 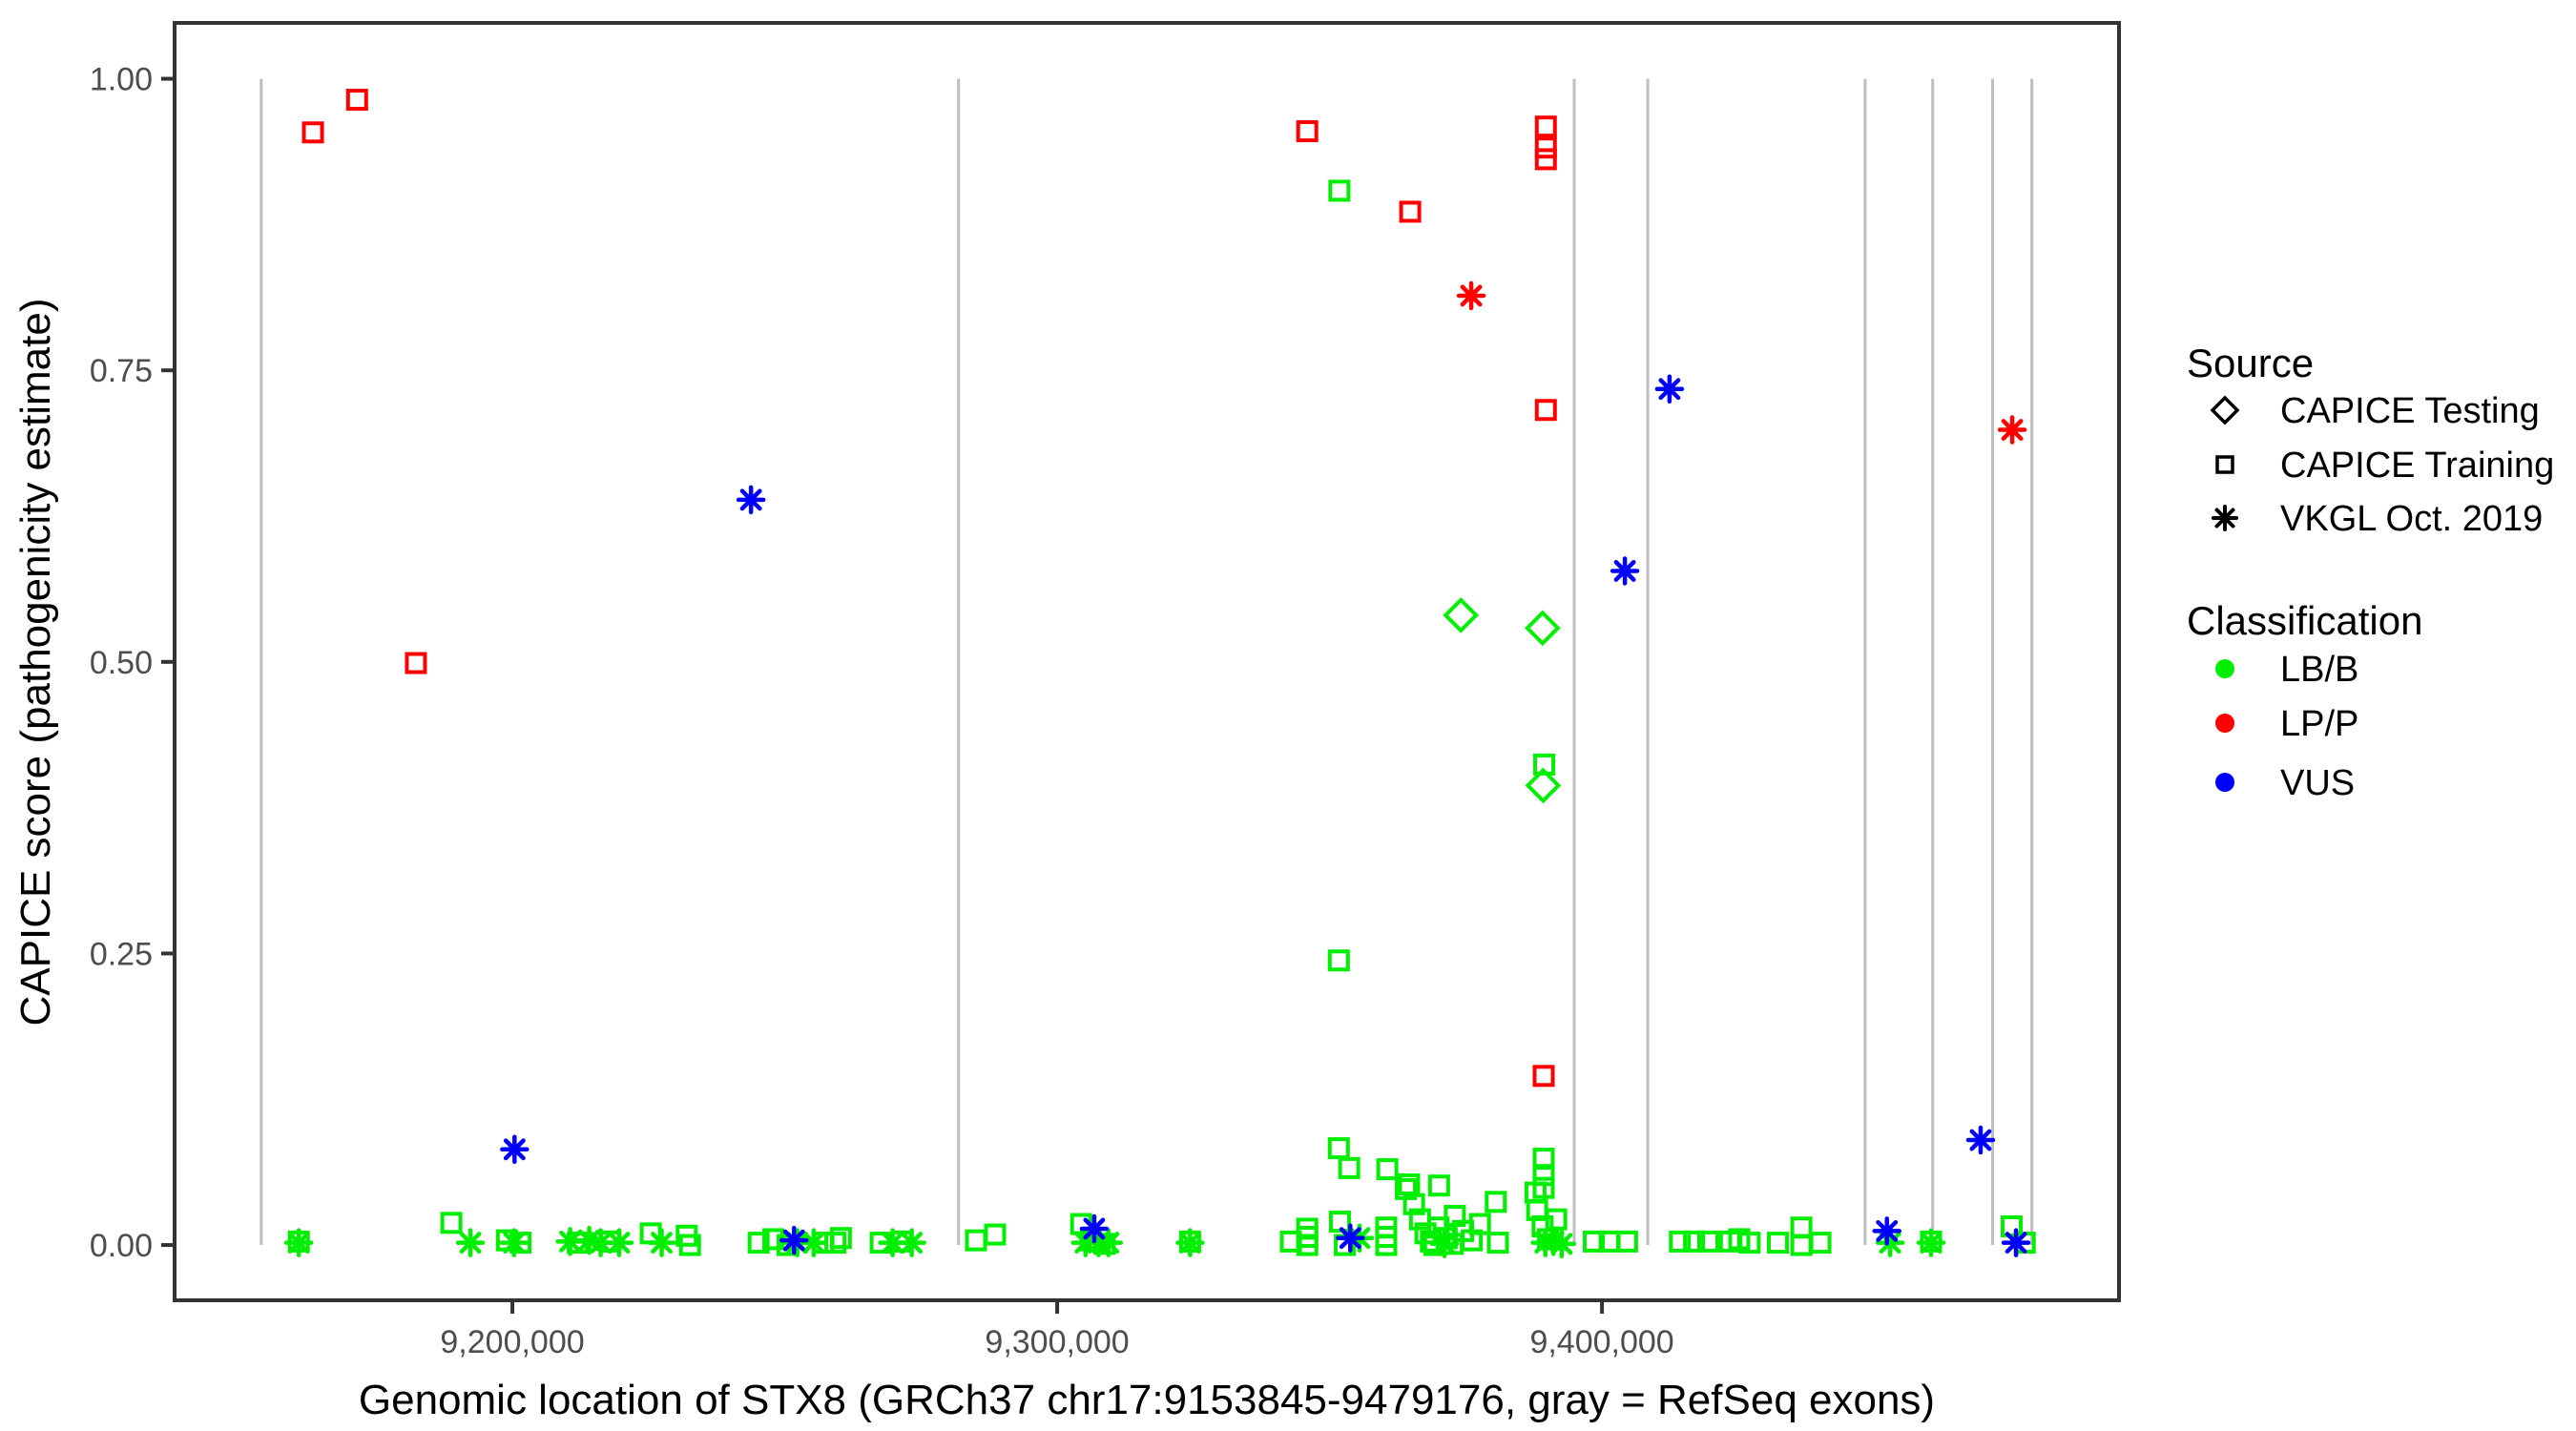 What do you see at coordinates (121, 954) in the screenshot?
I see `y-tick-label: 0.25` at bounding box center [121, 954].